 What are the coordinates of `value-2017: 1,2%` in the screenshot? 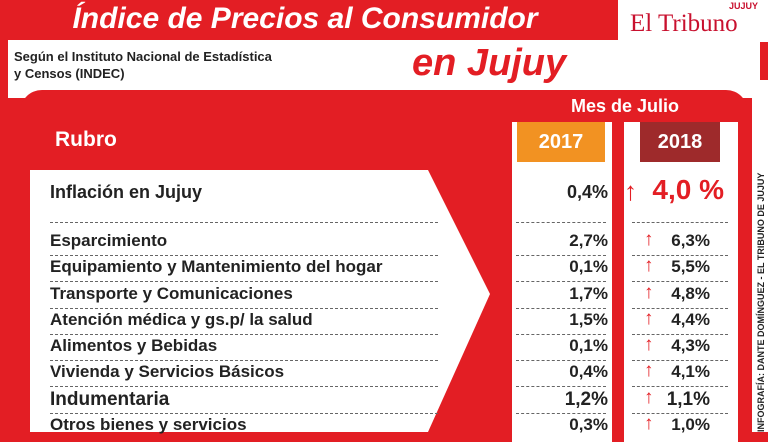 It's located at (586, 399).